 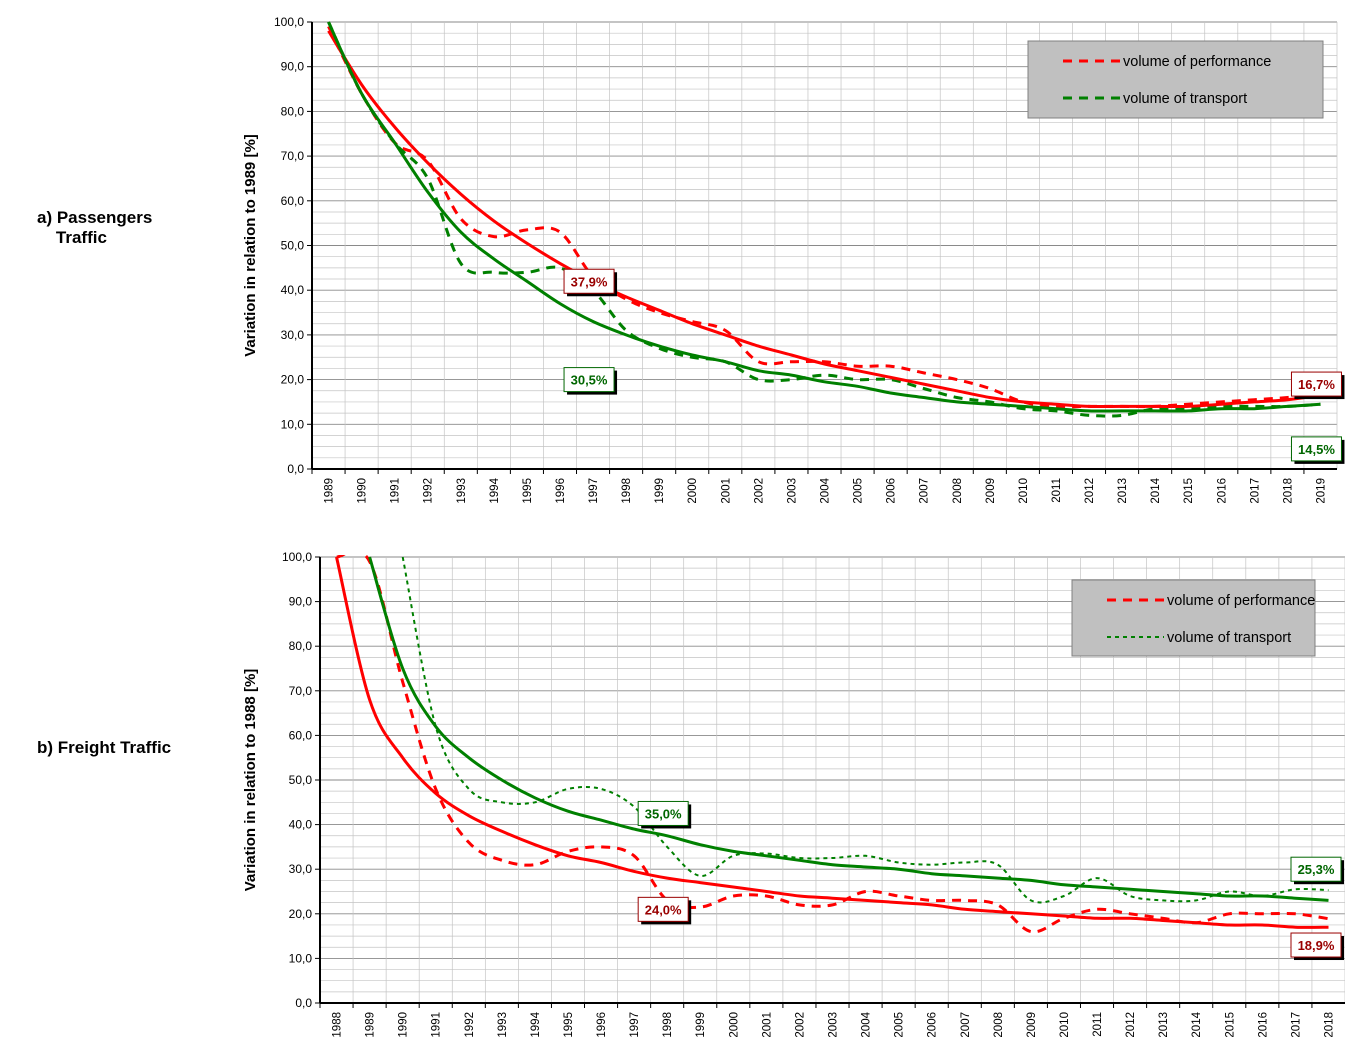 I want to click on annotation-label: 25,3%, so click(x=1317, y=870).